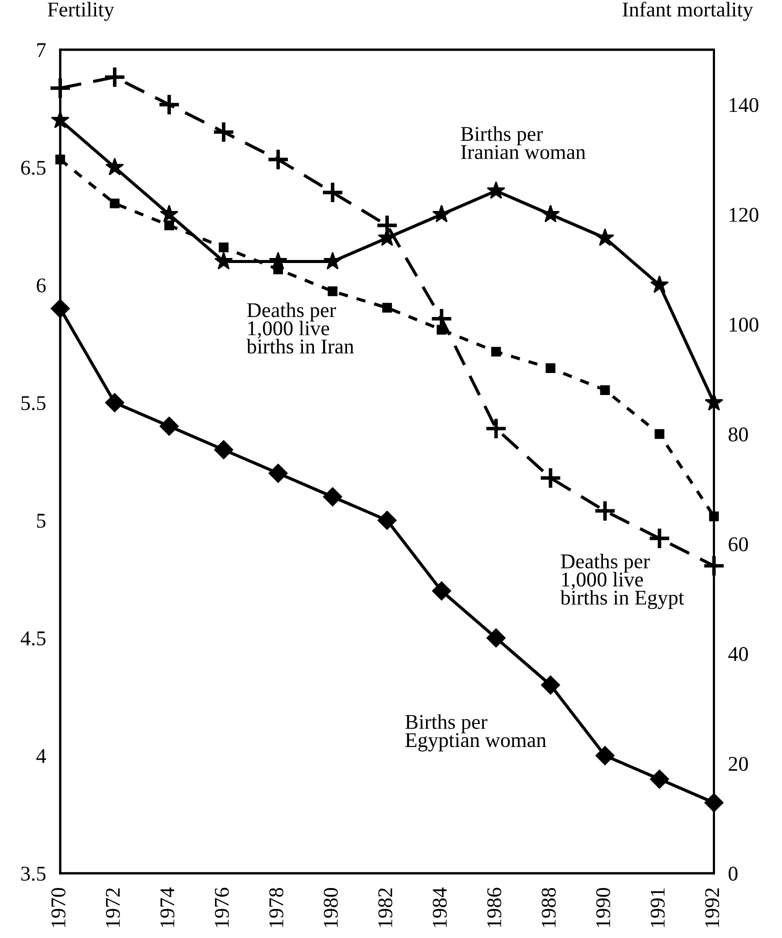 Image resolution: width=782 pixels, height=938 pixels. I want to click on annotation: Births per Egyptian woman, so click(475, 733).